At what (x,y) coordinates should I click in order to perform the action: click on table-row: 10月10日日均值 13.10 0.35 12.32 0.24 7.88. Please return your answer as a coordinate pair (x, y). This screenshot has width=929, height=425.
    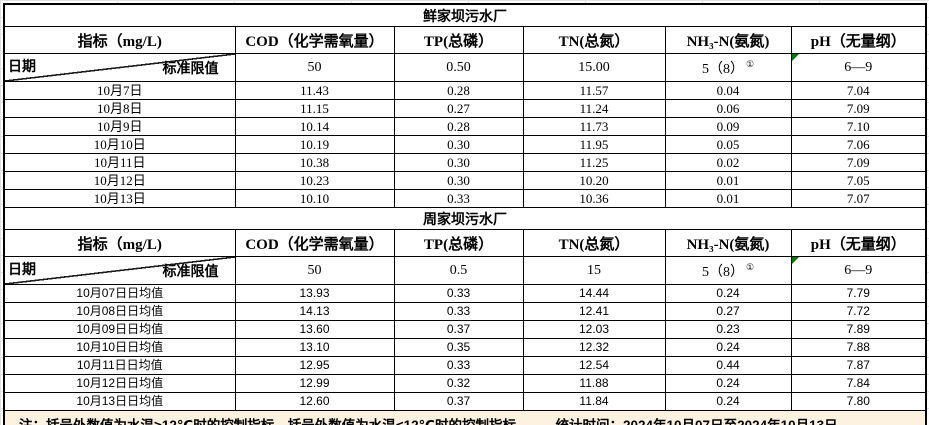
    Looking at the image, I should click on (465, 347).